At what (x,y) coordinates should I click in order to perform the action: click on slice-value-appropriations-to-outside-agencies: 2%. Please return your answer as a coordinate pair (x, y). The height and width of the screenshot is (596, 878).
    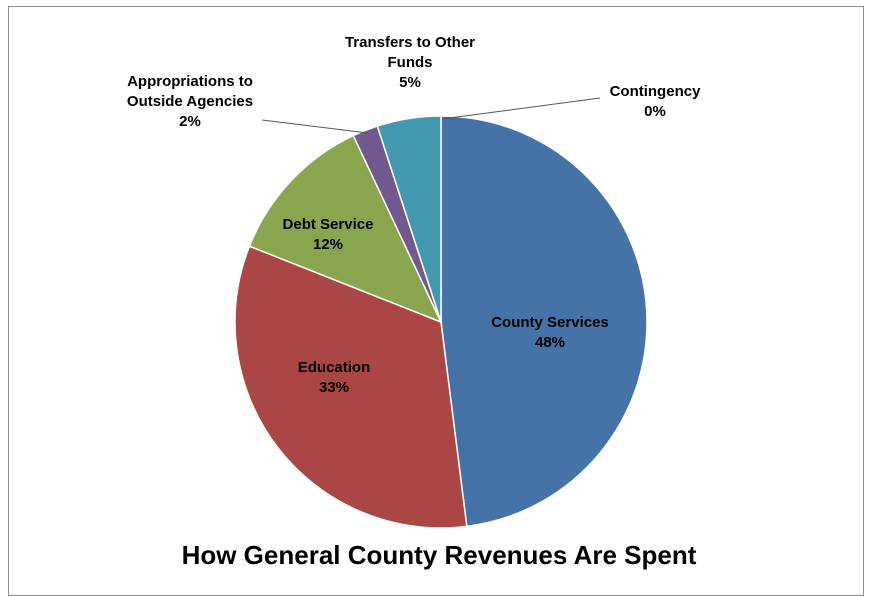
    Looking at the image, I should click on (190, 121).